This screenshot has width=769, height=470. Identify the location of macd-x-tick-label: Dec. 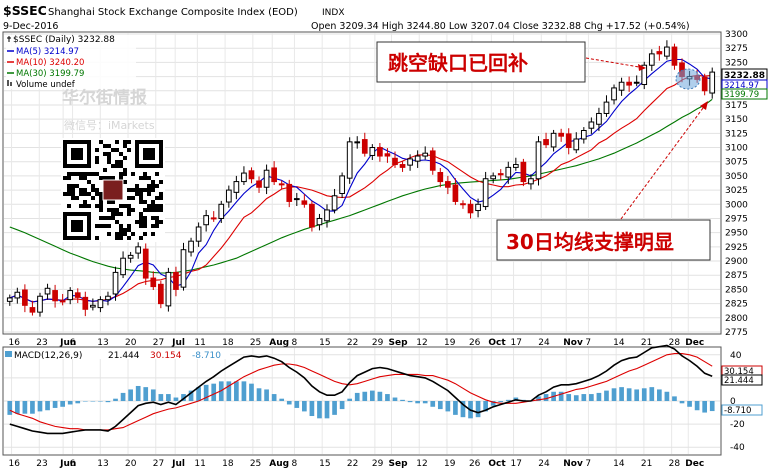
(694, 464).